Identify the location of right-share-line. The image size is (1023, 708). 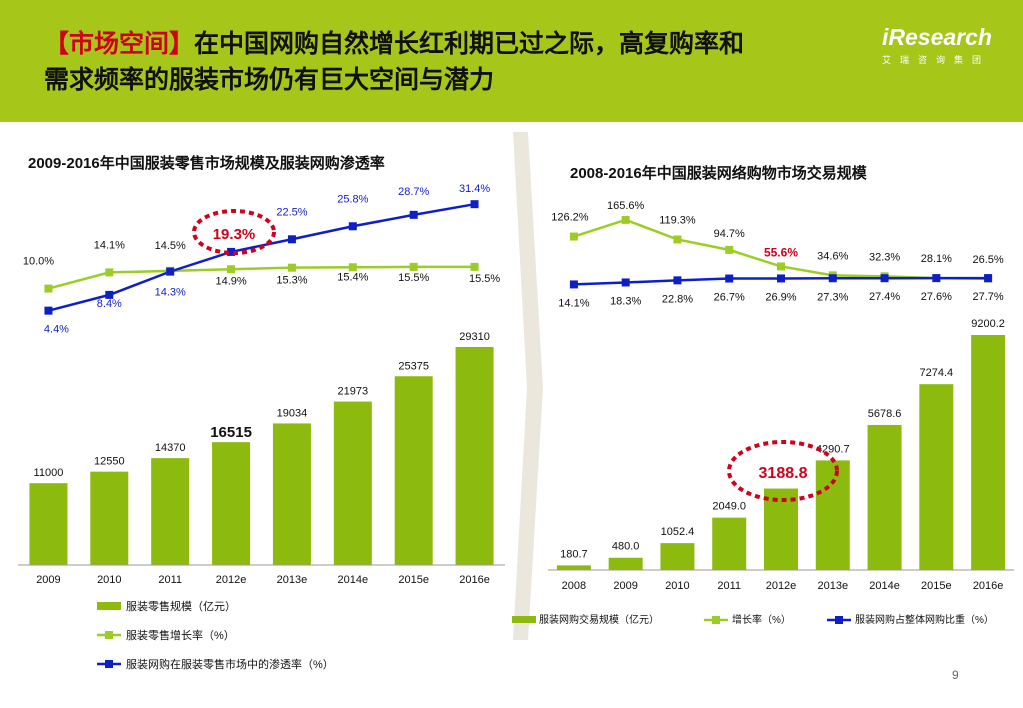
(781, 281).